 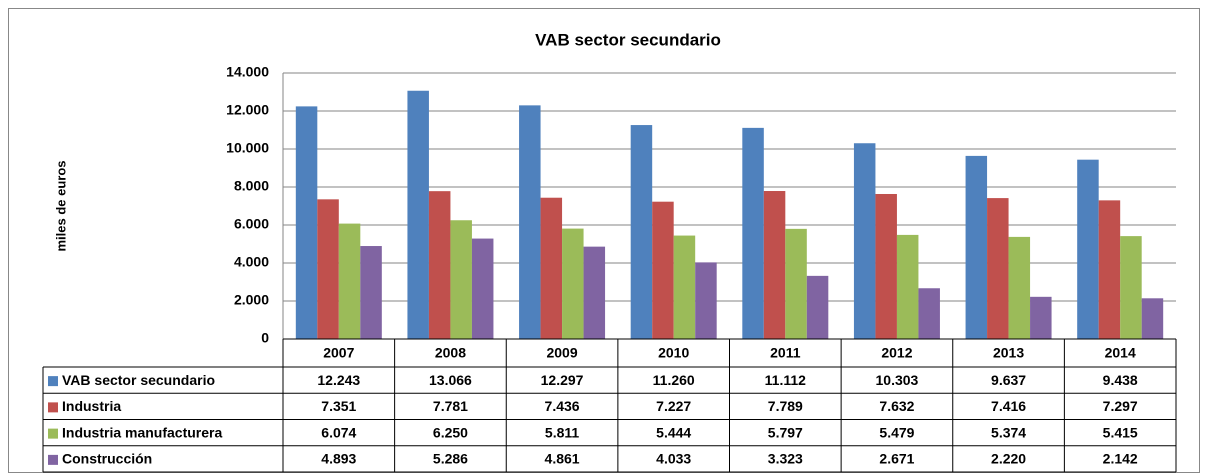 What do you see at coordinates (450, 432) in the screenshot?
I see `data-label: 6.250` at bounding box center [450, 432].